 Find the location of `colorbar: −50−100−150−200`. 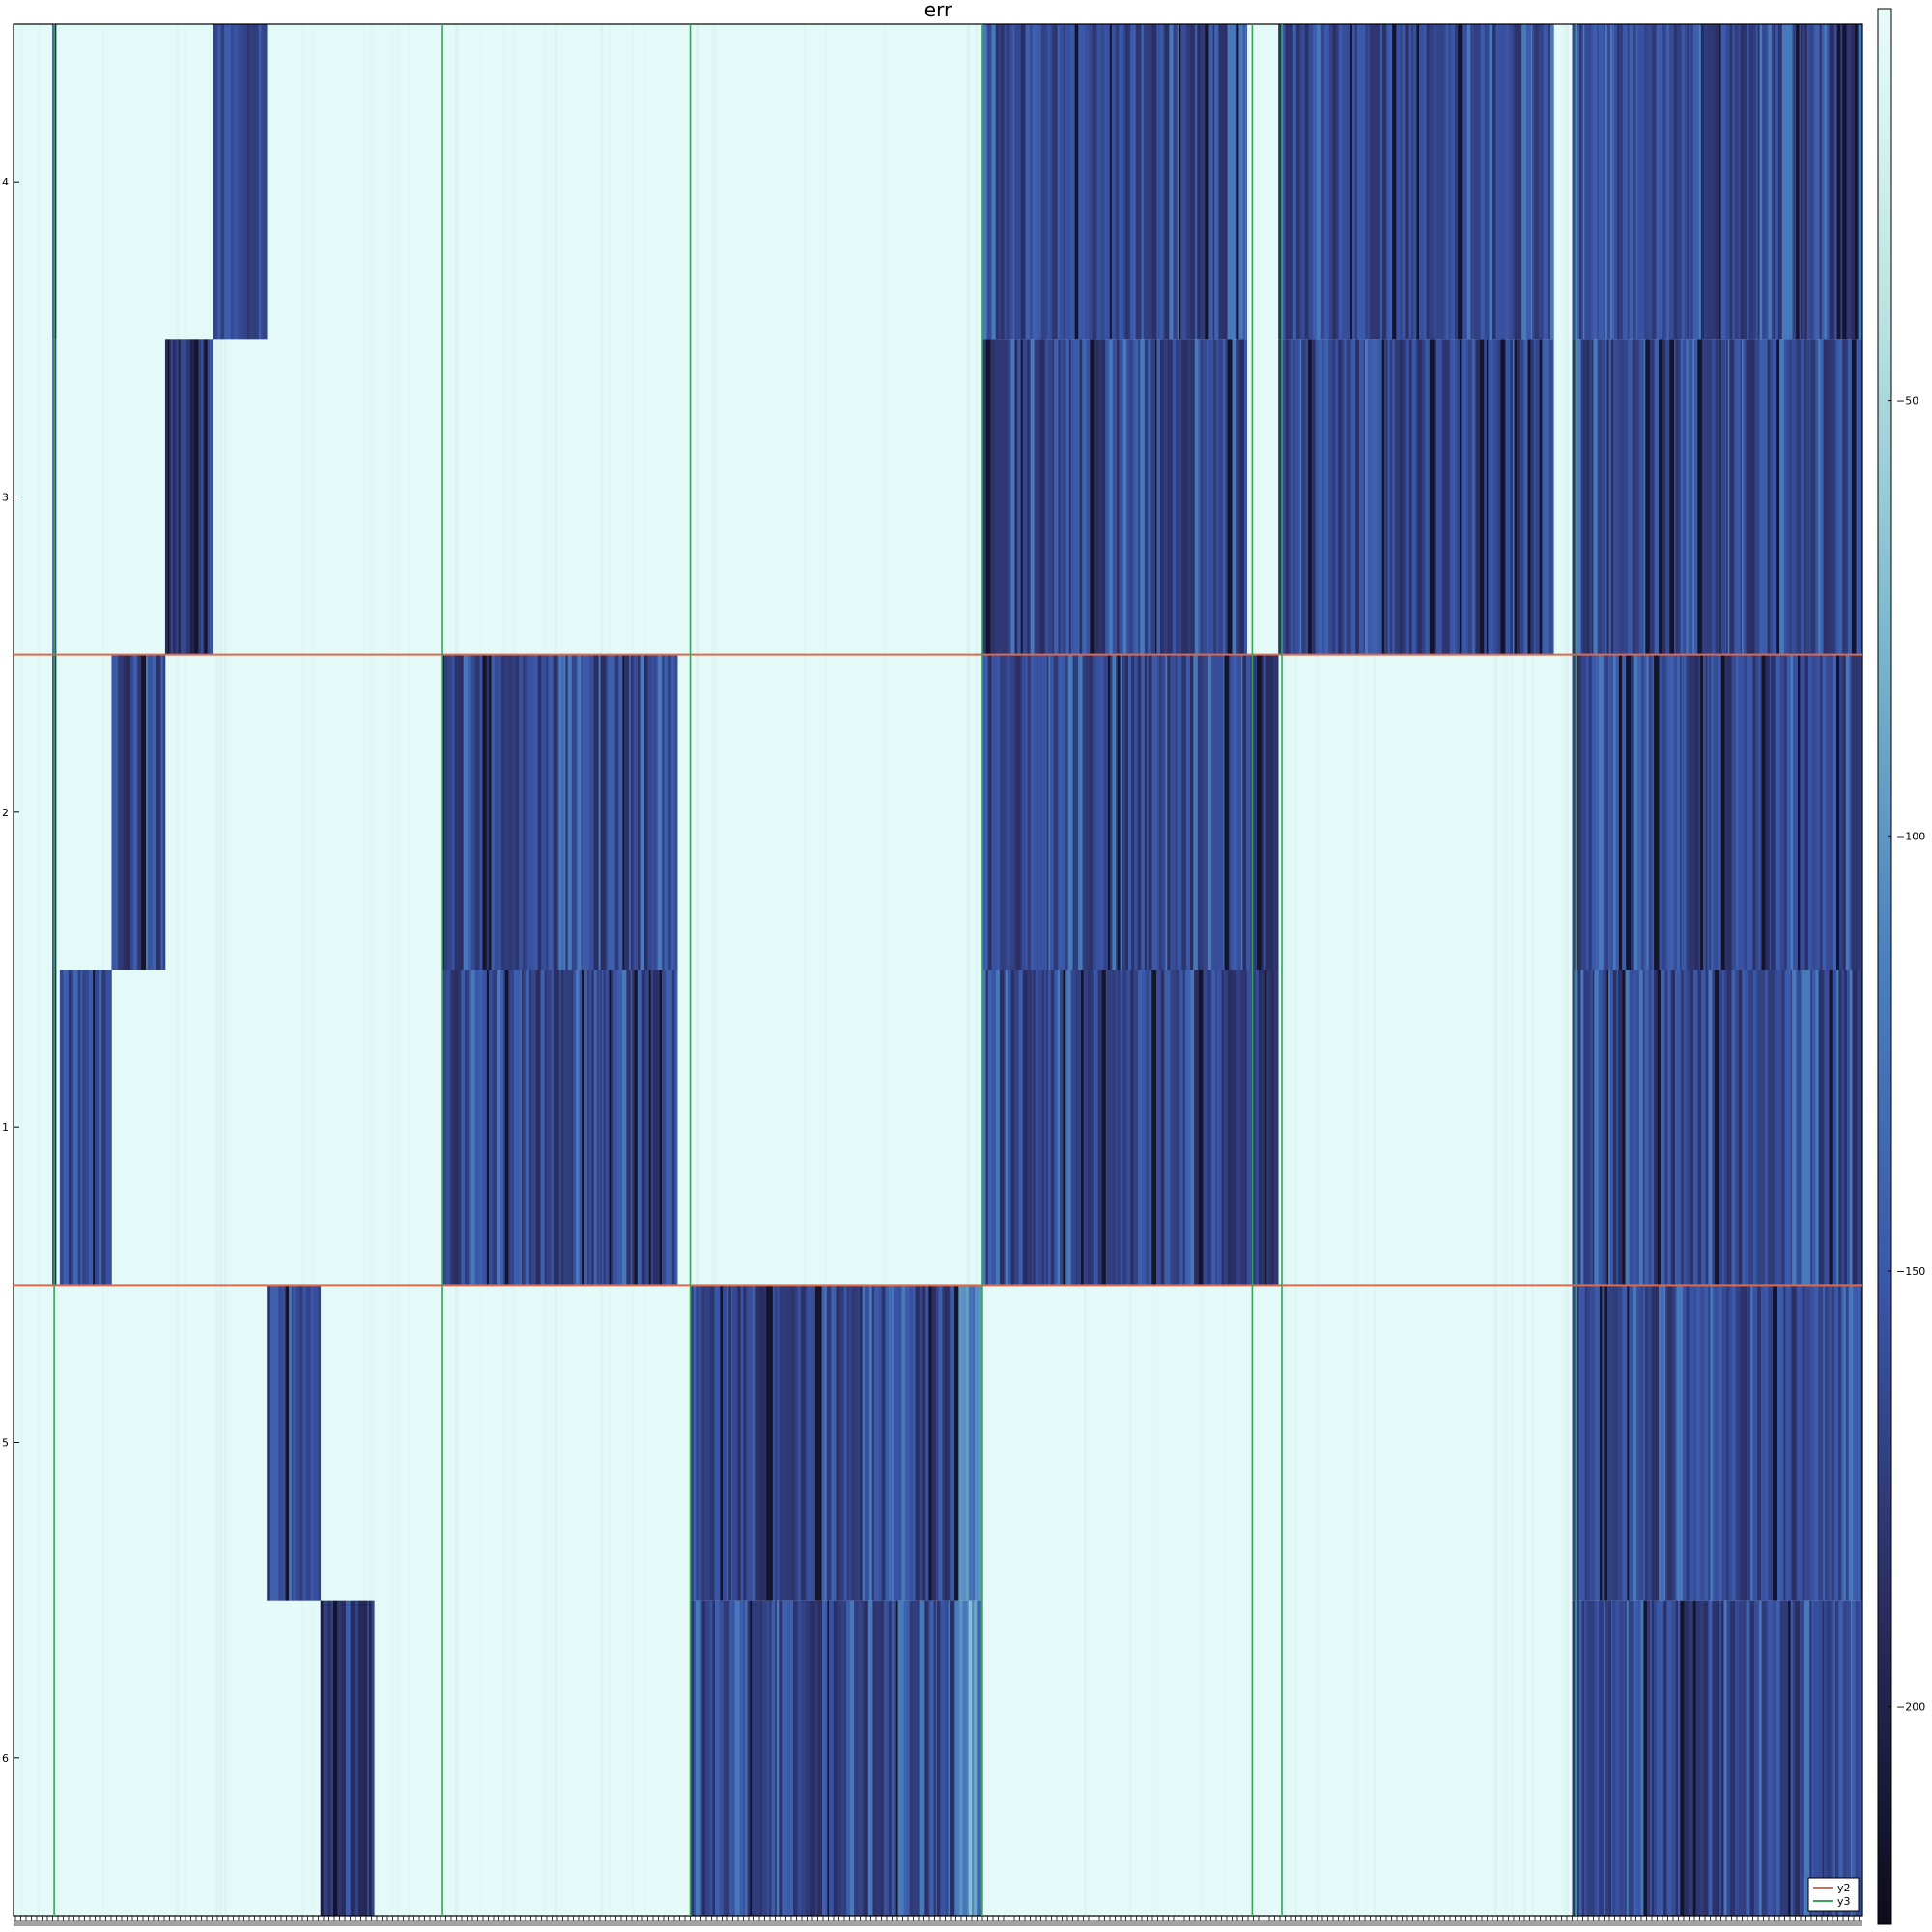

colorbar: −50−100−150−200 is located at coordinates (1901, 966).